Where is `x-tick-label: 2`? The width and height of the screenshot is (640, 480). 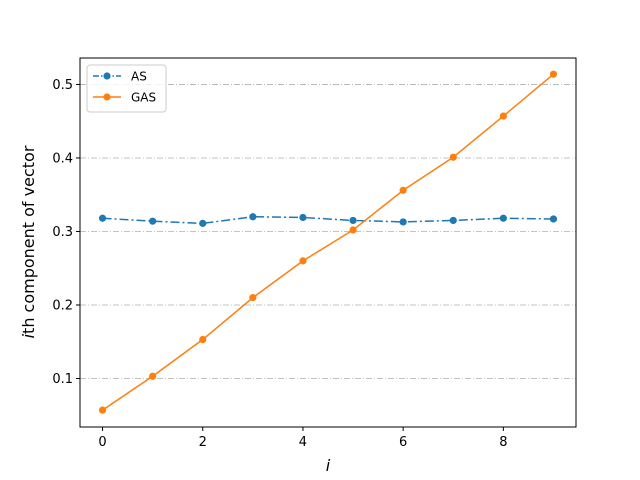 x-tick-label: 2 is located at coordinates (203, 442).